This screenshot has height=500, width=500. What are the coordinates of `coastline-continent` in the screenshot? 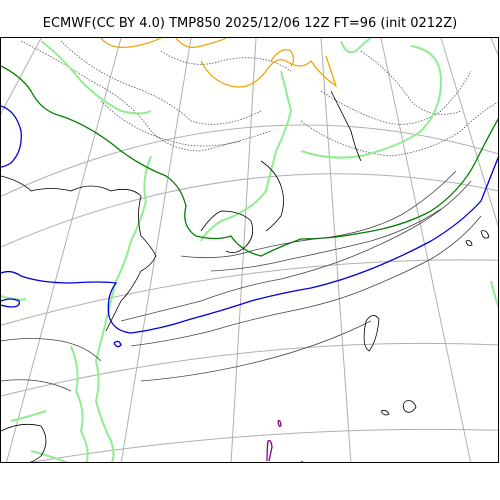 It's located at (79, 223).